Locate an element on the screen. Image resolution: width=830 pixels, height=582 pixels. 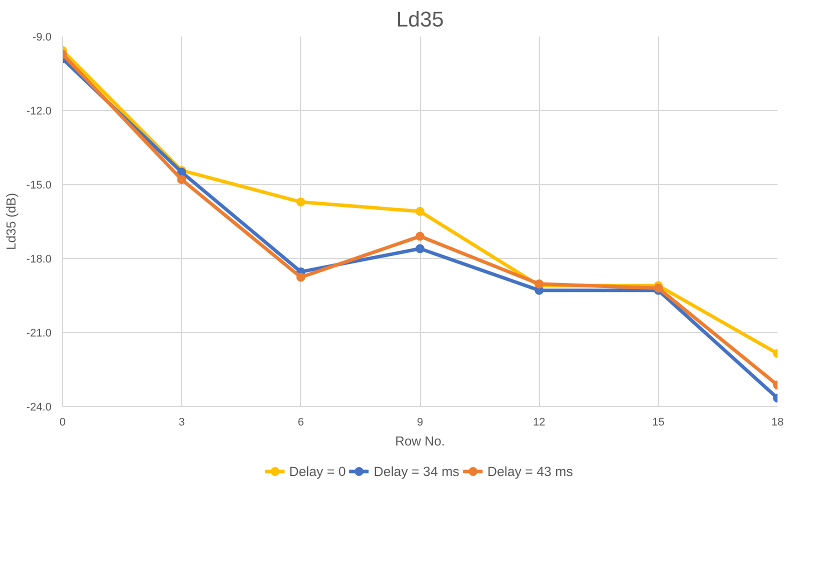
y-tick-label: -9.0 is located at coordinates (42, 38).